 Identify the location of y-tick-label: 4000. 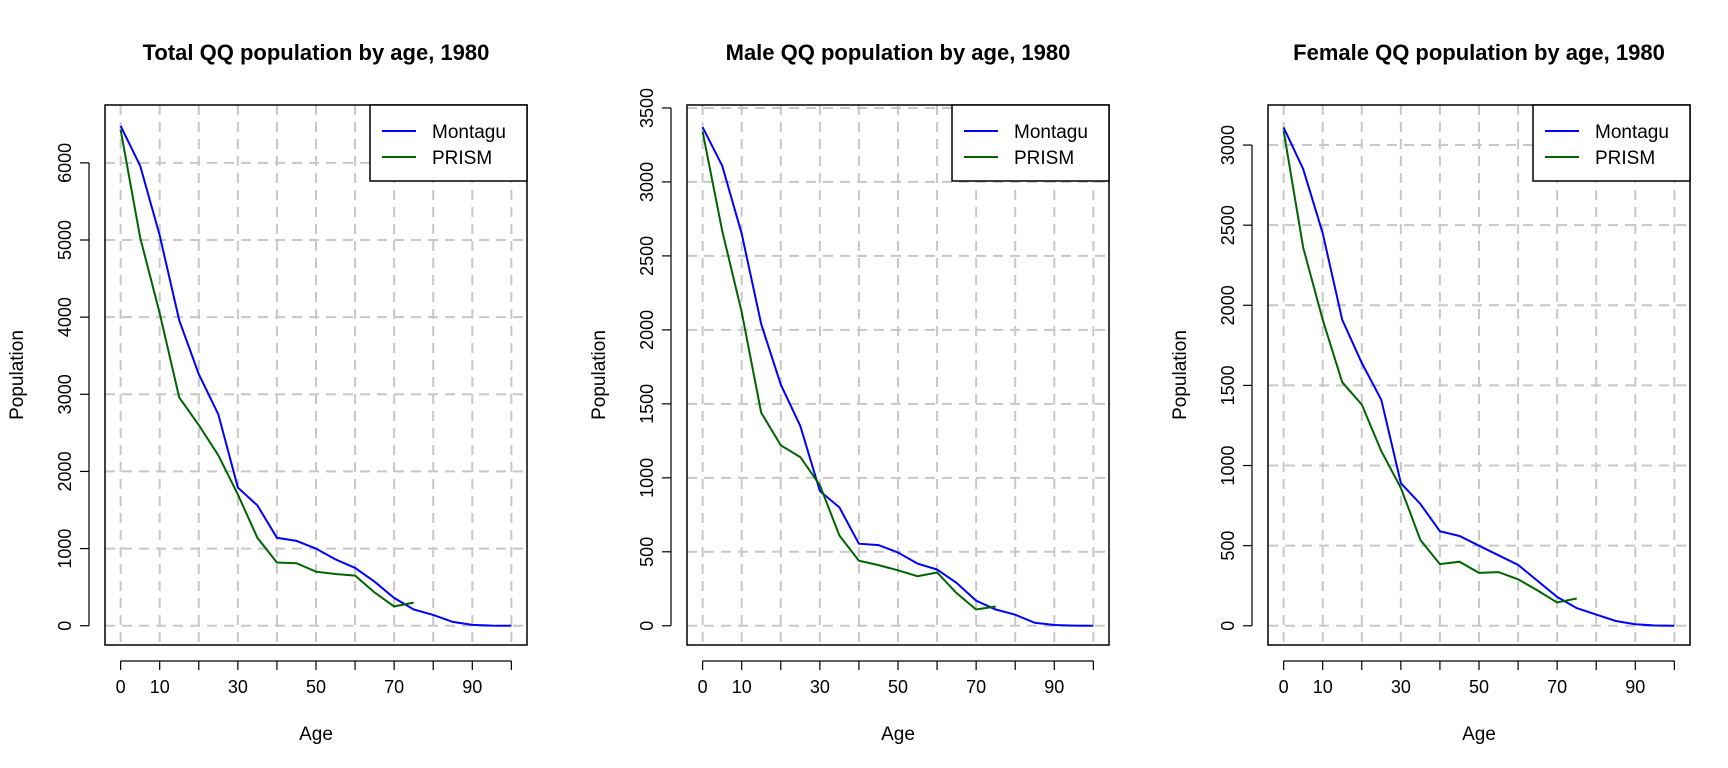
(65, 317).